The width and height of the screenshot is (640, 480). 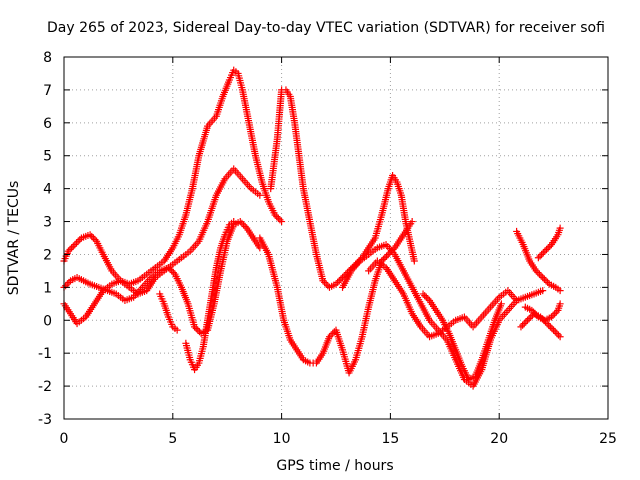 I want to click on series-arc-f, so click(x=443, y=315).